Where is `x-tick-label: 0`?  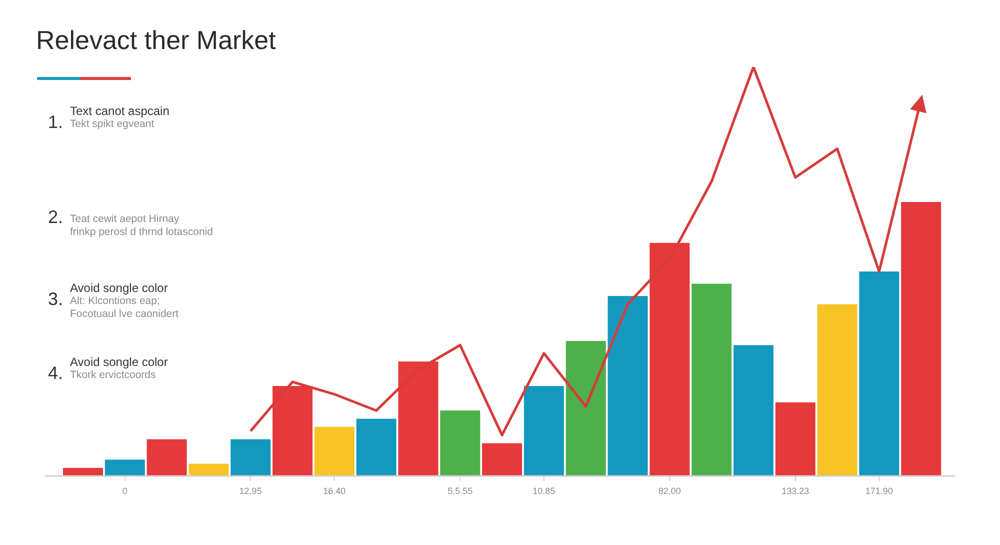 x-tick-label: 0 is located at coordinates (125, 491).